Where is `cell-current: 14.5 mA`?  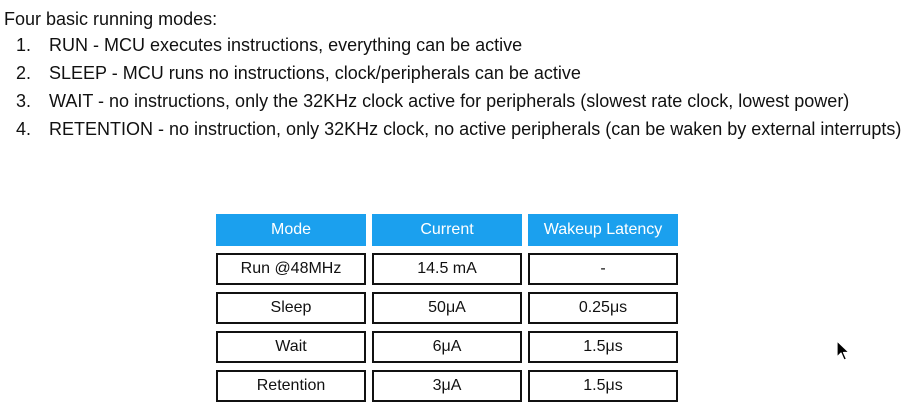 cell-current: 14.5 mA is located at coordinates (447, 269).